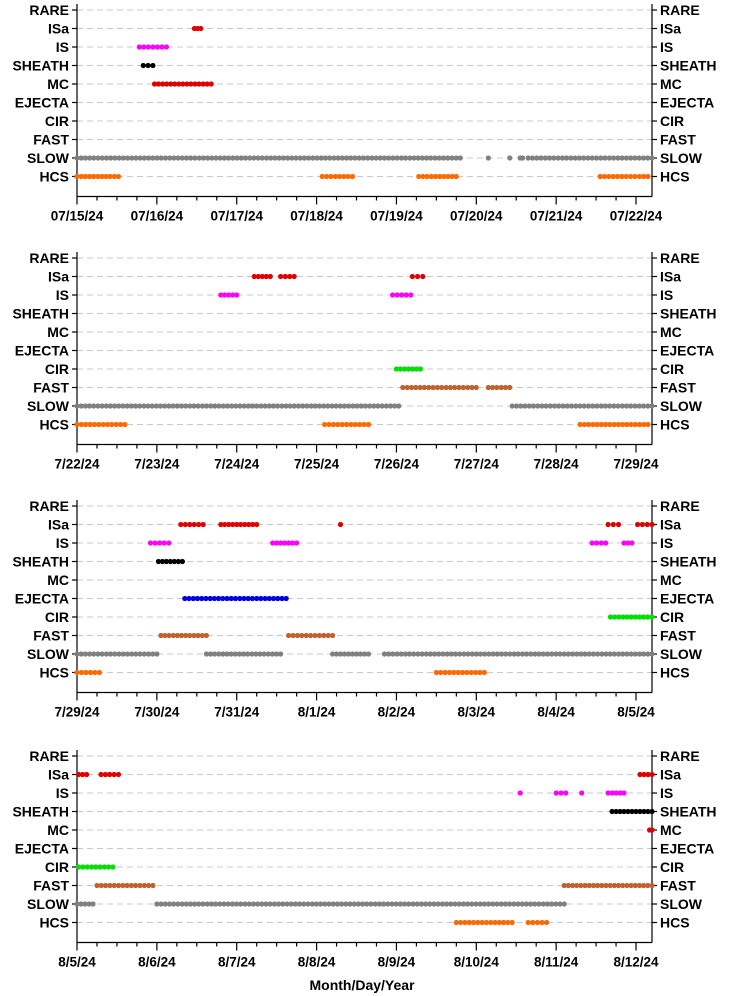  Describe the element at coordinates (556, 216) in the screenshot. I see `x-tick-label: 07/21/24` at that location.